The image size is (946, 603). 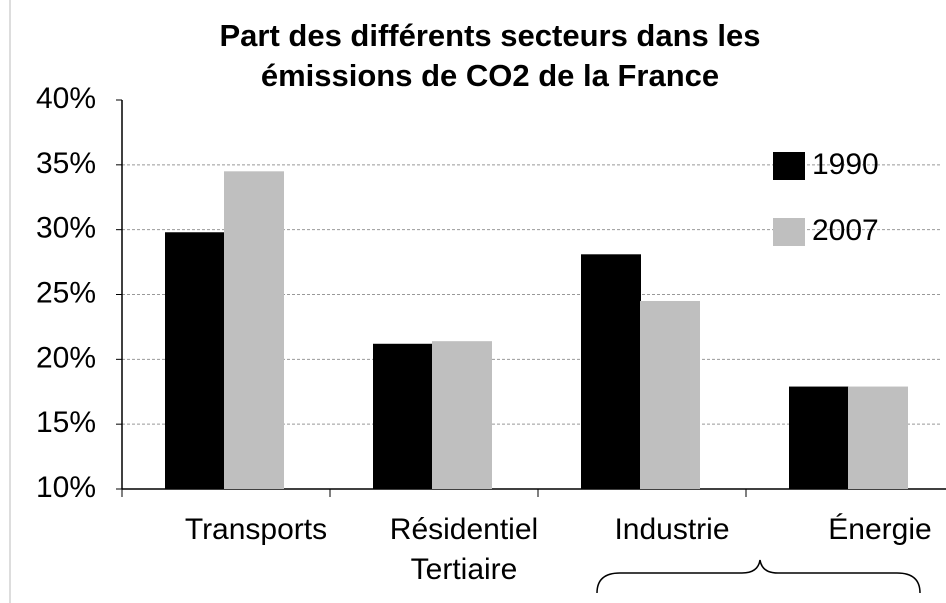 I want to click on x-tick-label: Transports, so click(x=256, y=529).